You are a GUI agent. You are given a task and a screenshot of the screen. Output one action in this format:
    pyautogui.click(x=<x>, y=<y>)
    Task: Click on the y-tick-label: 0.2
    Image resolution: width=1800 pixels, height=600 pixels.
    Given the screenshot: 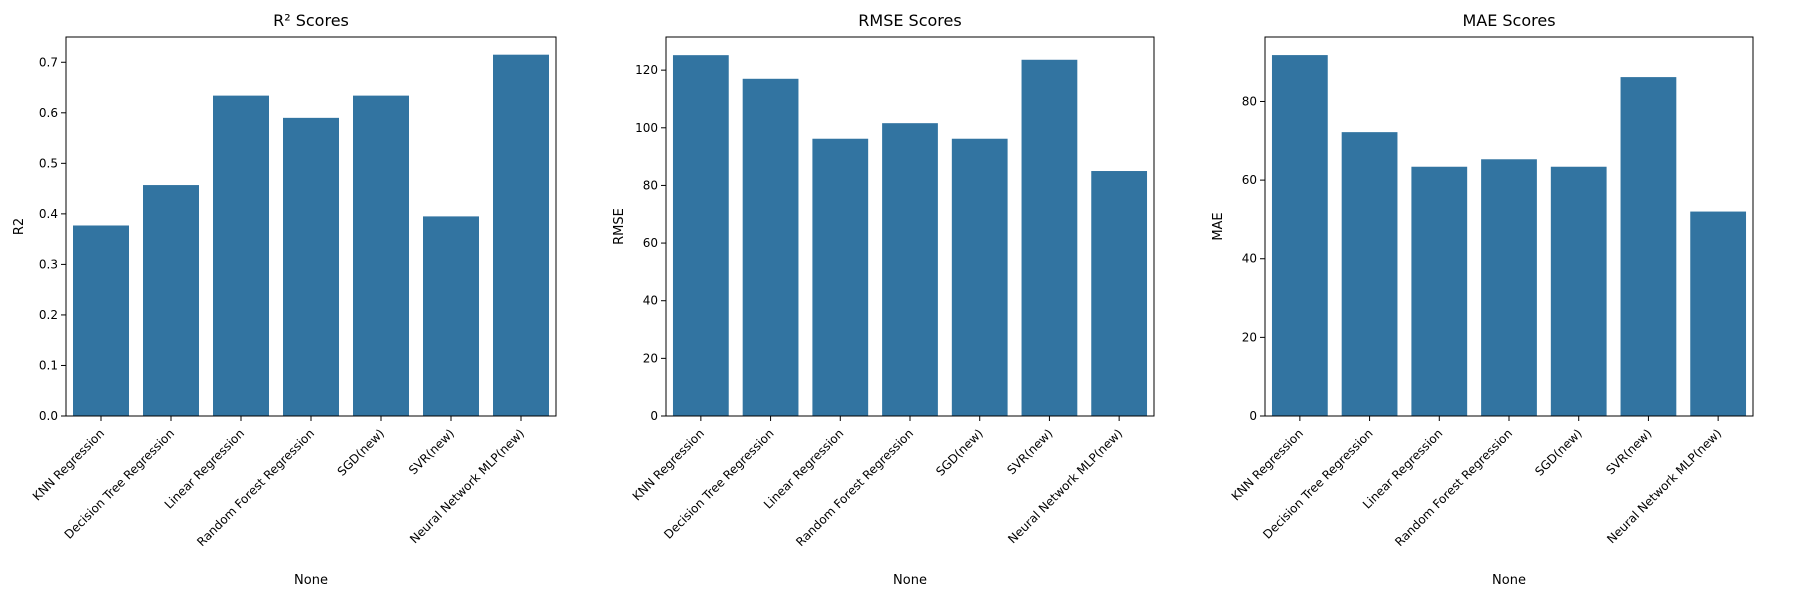 What is the action you would take?
    pyautogui.click(x=48, y=315)
    